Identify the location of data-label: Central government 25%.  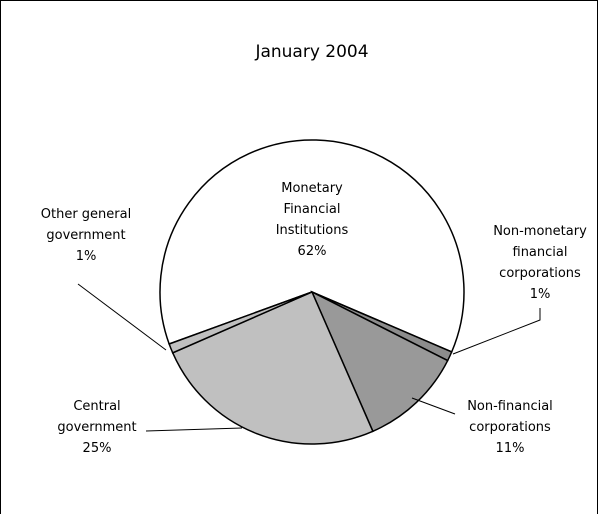
(96, 427).